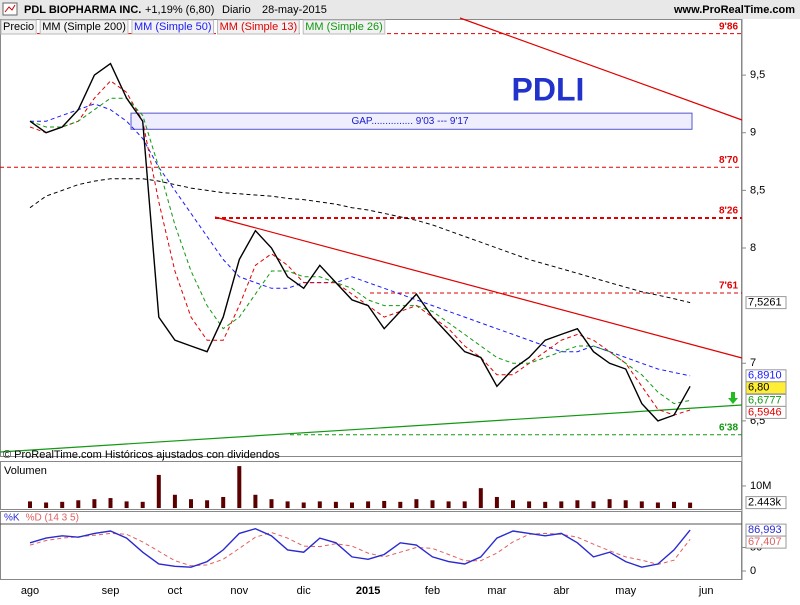 The image size is (800, 605). Describe the element at coordinates (753, 363) in the screenshot. I see `y-tick-label: 7` at that location.